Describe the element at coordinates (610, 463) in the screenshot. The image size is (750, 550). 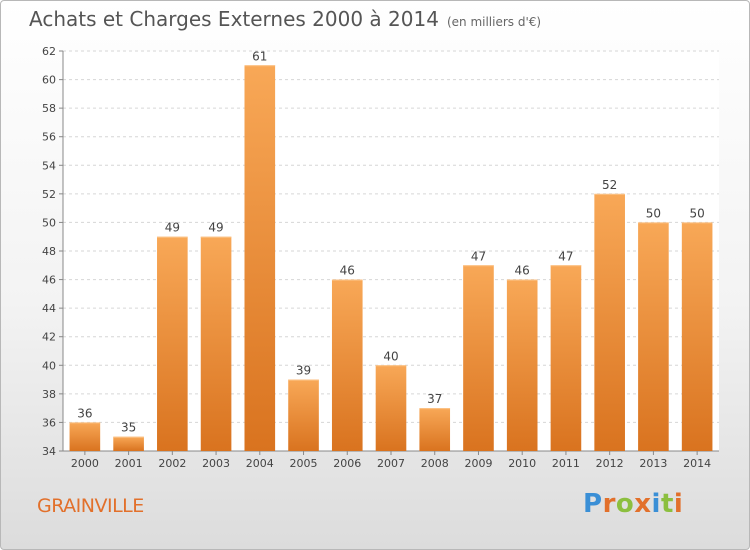
I see `x-tick-label: 2012` at that location.